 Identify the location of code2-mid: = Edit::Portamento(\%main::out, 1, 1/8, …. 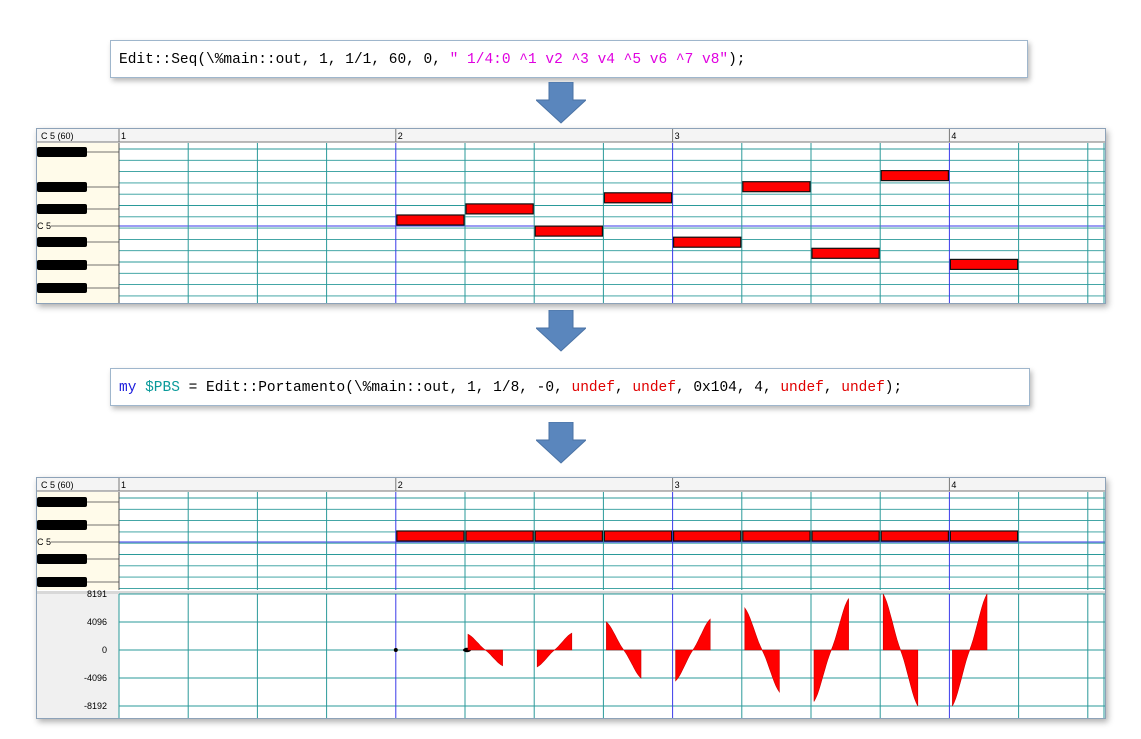
(375, 388).